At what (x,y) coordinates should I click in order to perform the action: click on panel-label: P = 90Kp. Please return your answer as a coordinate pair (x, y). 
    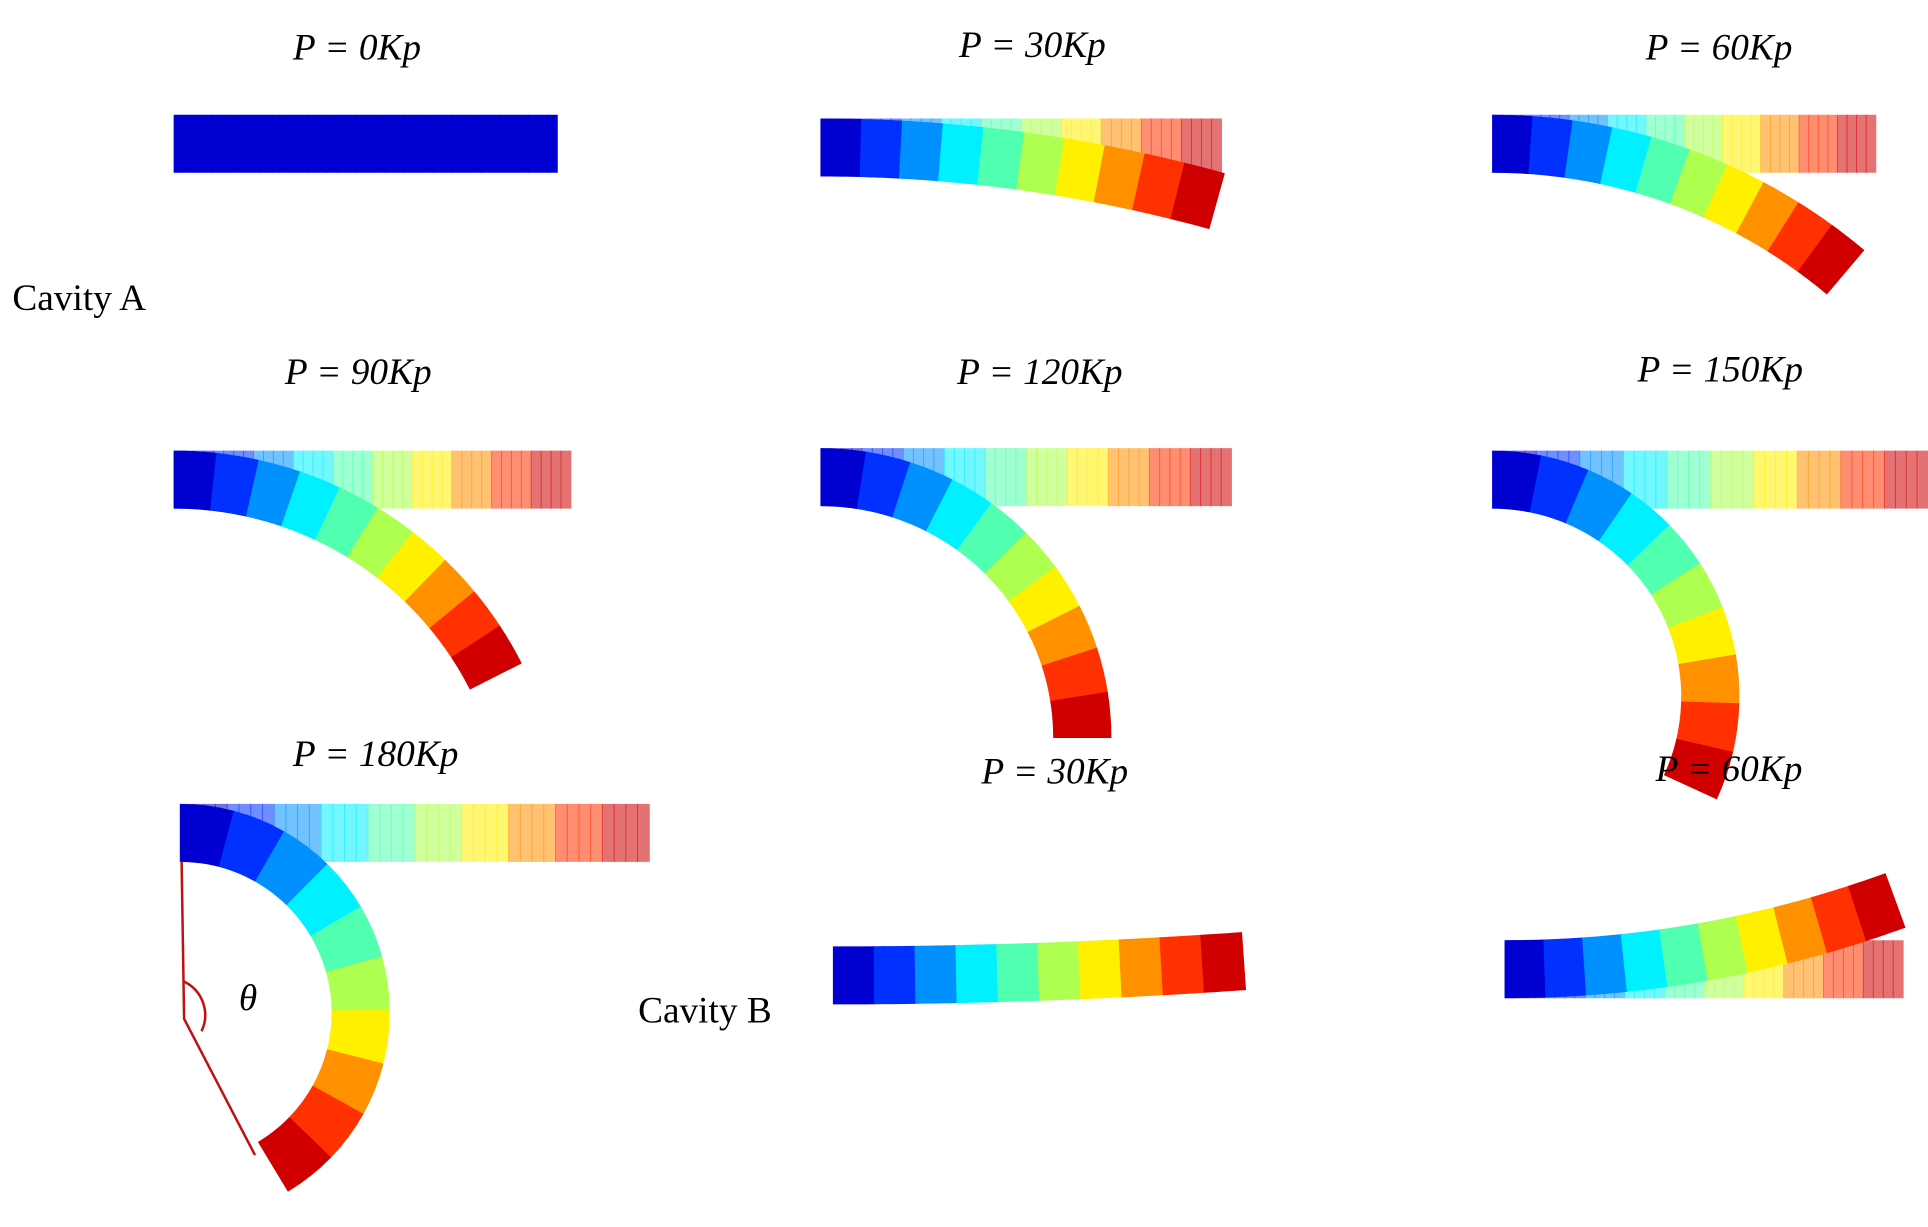
    Looking at the image, I should click on (358, 372).